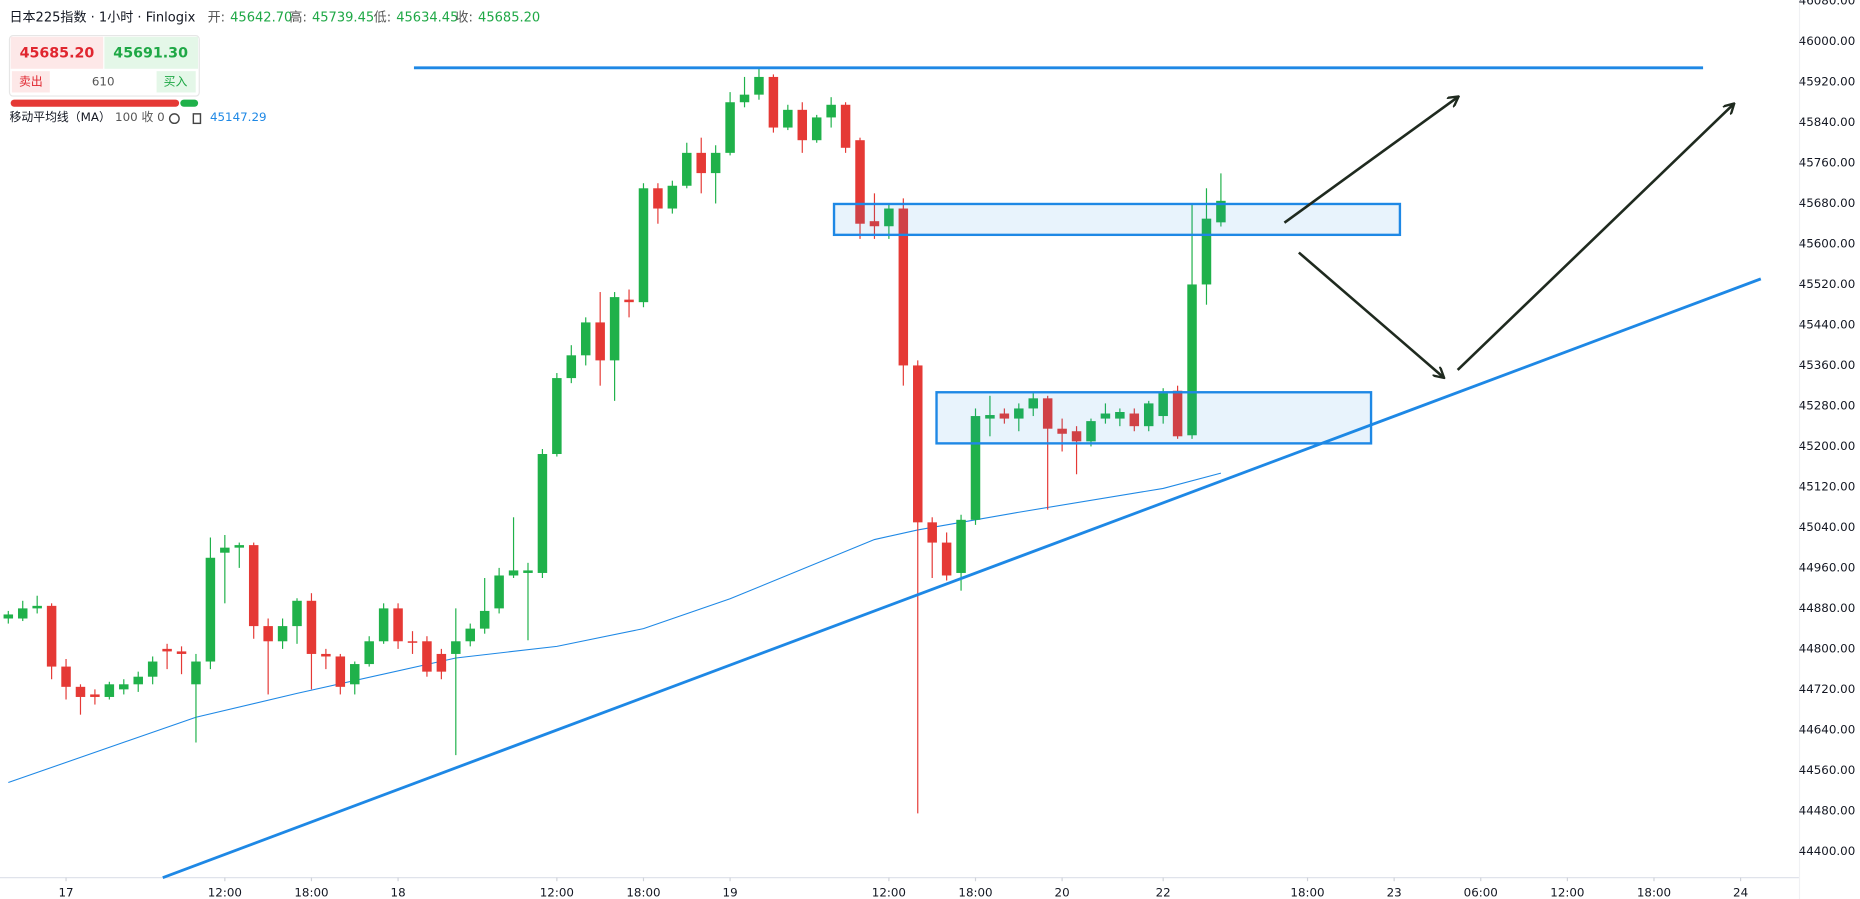 Image resolution: width=1860 pixels, height=899 pixels. I want to click on x-tick-label: 17, so click(65, 892).